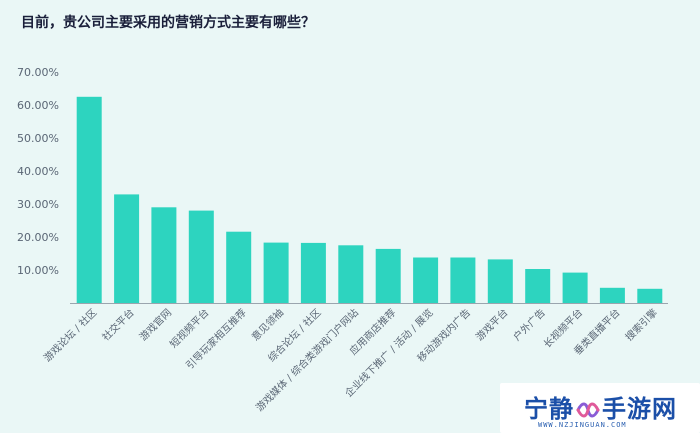  I want to click on watermark-part1: 宁静, so click(549, 409).